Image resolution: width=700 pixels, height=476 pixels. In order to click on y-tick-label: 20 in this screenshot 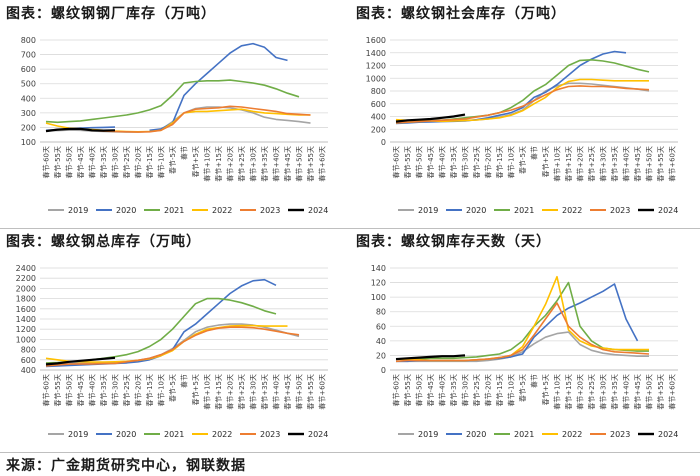, I will do `click(381, 355)`.